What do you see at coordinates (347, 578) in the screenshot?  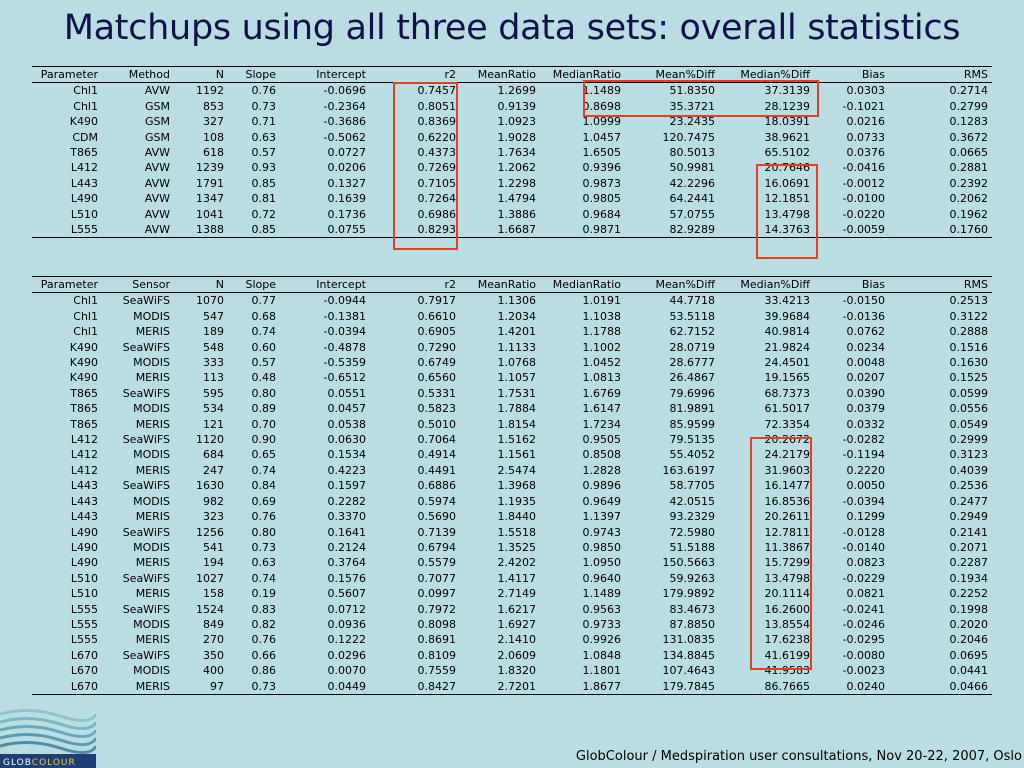 I see `table-cell: 0.1576` at bounding box center [347, 578].